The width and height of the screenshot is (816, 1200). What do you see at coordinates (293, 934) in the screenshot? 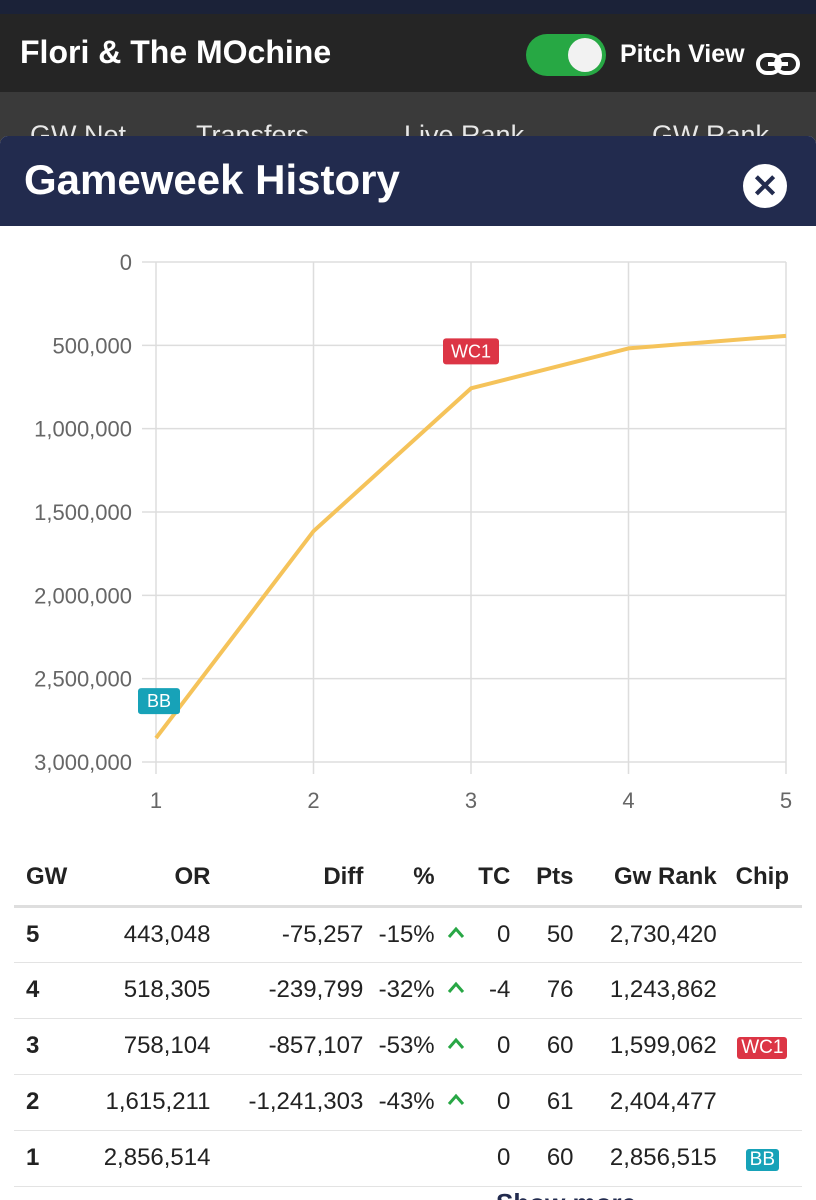
I see `cell-diff: -75,257` at bounding box center [293, 934].